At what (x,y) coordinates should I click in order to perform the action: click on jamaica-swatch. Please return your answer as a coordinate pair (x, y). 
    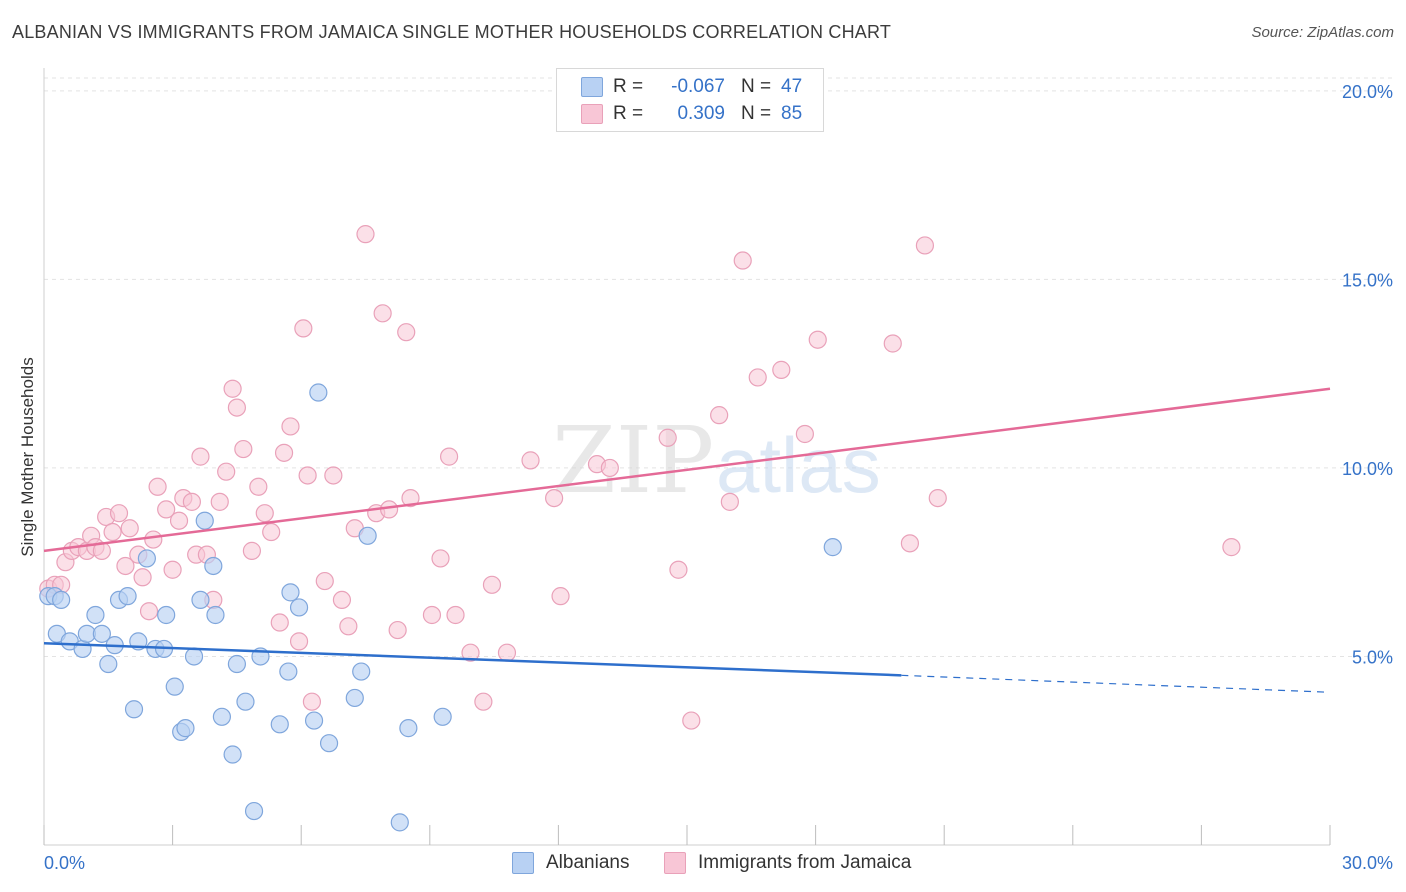
    Looking at the image, I should click on (592, 114).